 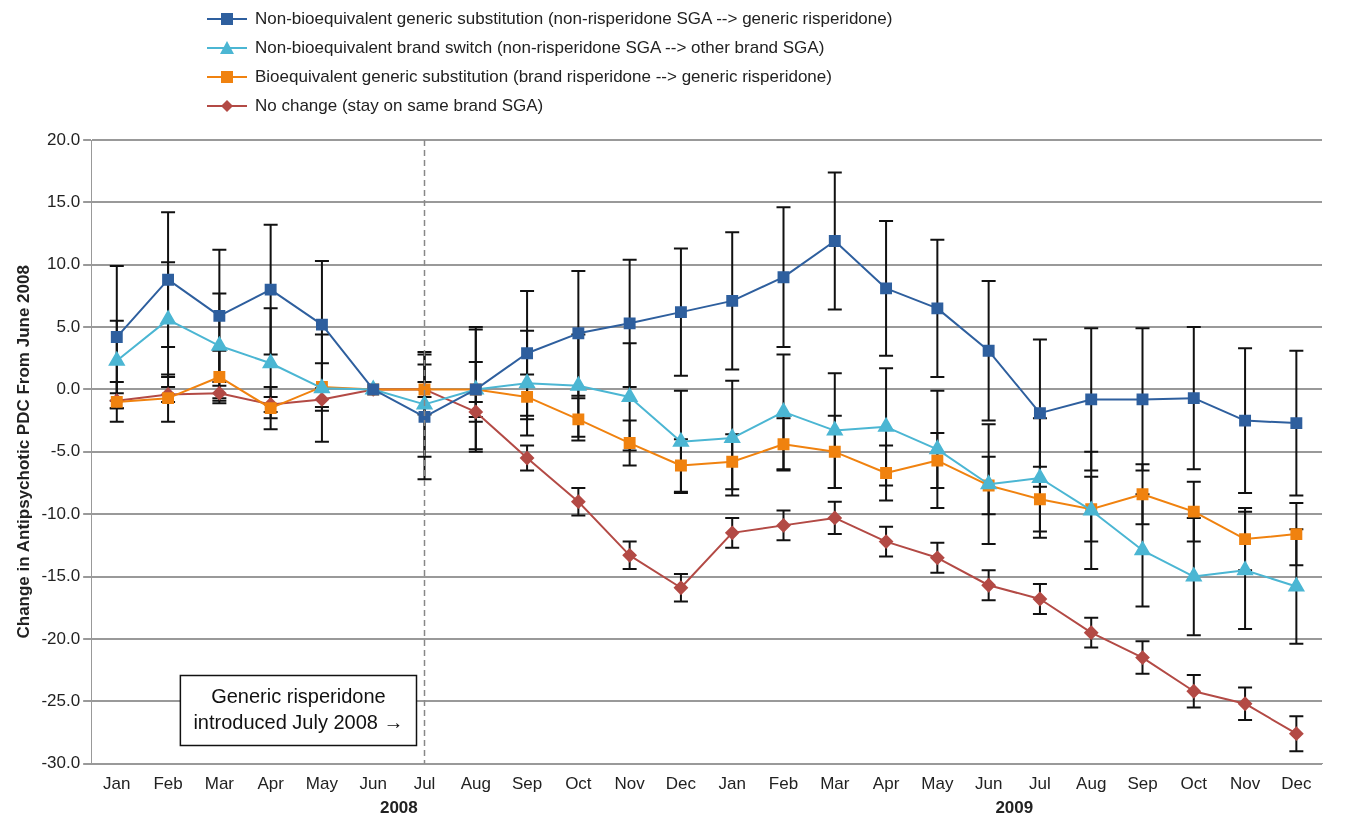 What do you see at coordinates (398, 808) in the screenshot?
I see `text: 2008` at bounding box center [398, 808].